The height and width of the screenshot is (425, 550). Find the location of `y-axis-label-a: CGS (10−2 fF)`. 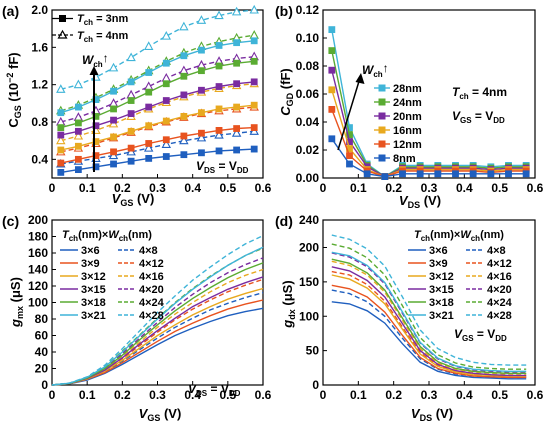

y-axis-label-a: CGS (10−2 fF) is located at coordinates (14, 89).